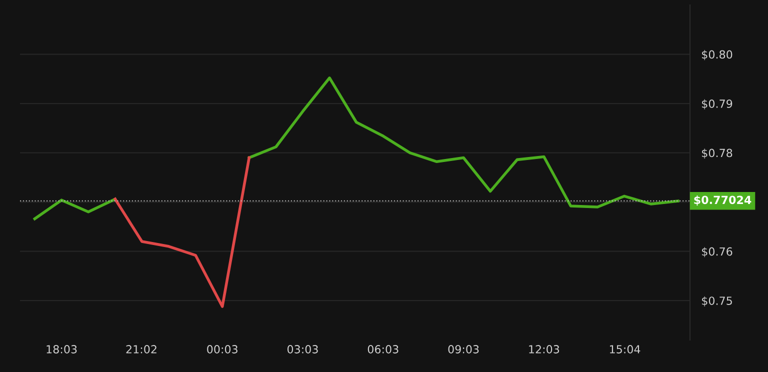 The height and width of the screenshot is (372, 768). Describe the element at coordinates (717, 55) in the screenshot. I see `y-tick-label: $0.80` at that location.